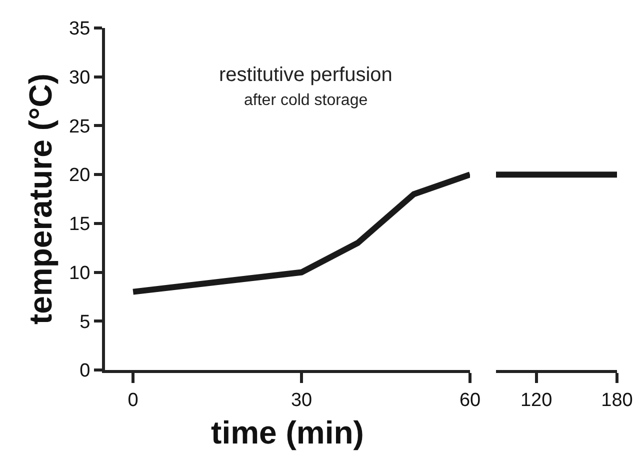  Describe the element at coordinates (306, 100) in the screenshot. I see `annotation: after cold storage` at that location.